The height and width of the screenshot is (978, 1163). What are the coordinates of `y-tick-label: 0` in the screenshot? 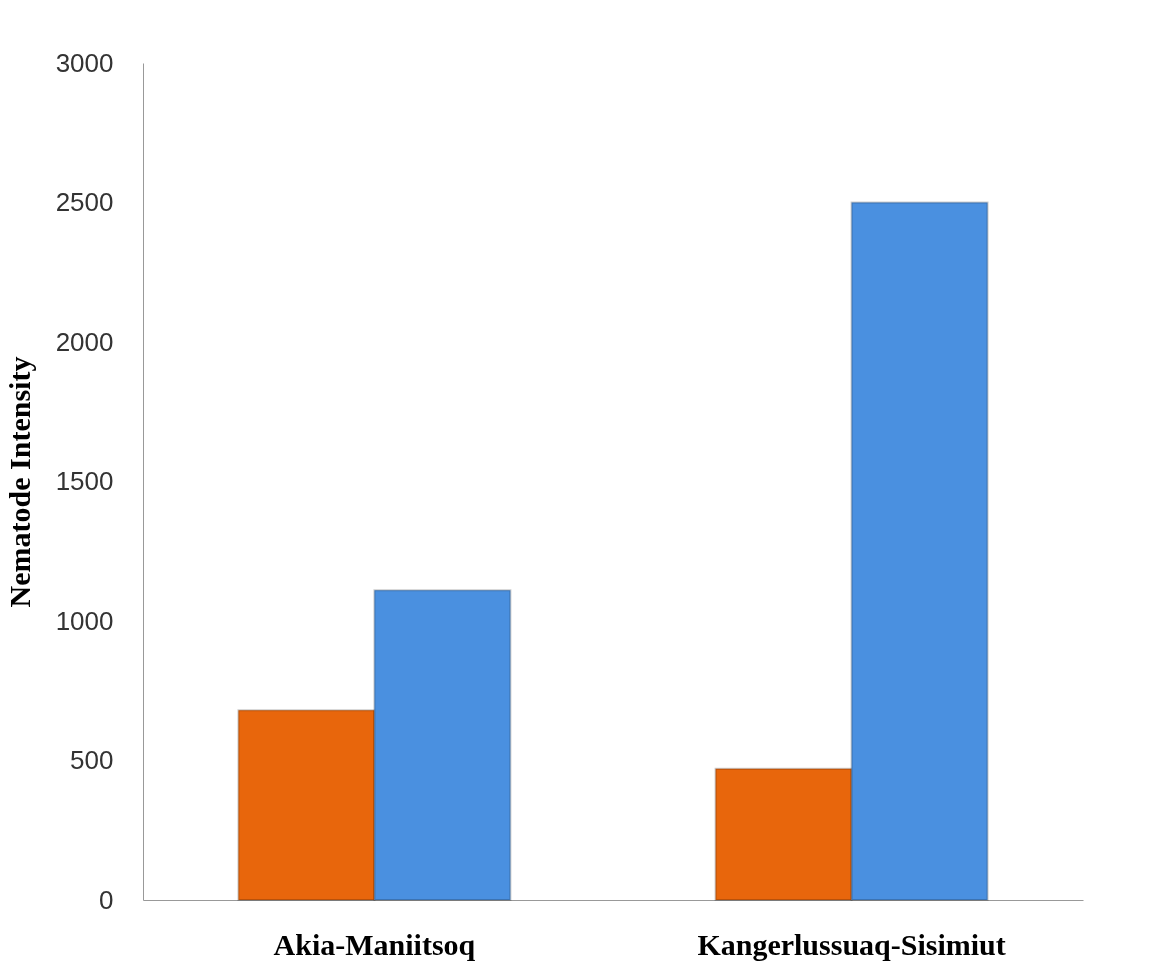 It's located at (106, 899).